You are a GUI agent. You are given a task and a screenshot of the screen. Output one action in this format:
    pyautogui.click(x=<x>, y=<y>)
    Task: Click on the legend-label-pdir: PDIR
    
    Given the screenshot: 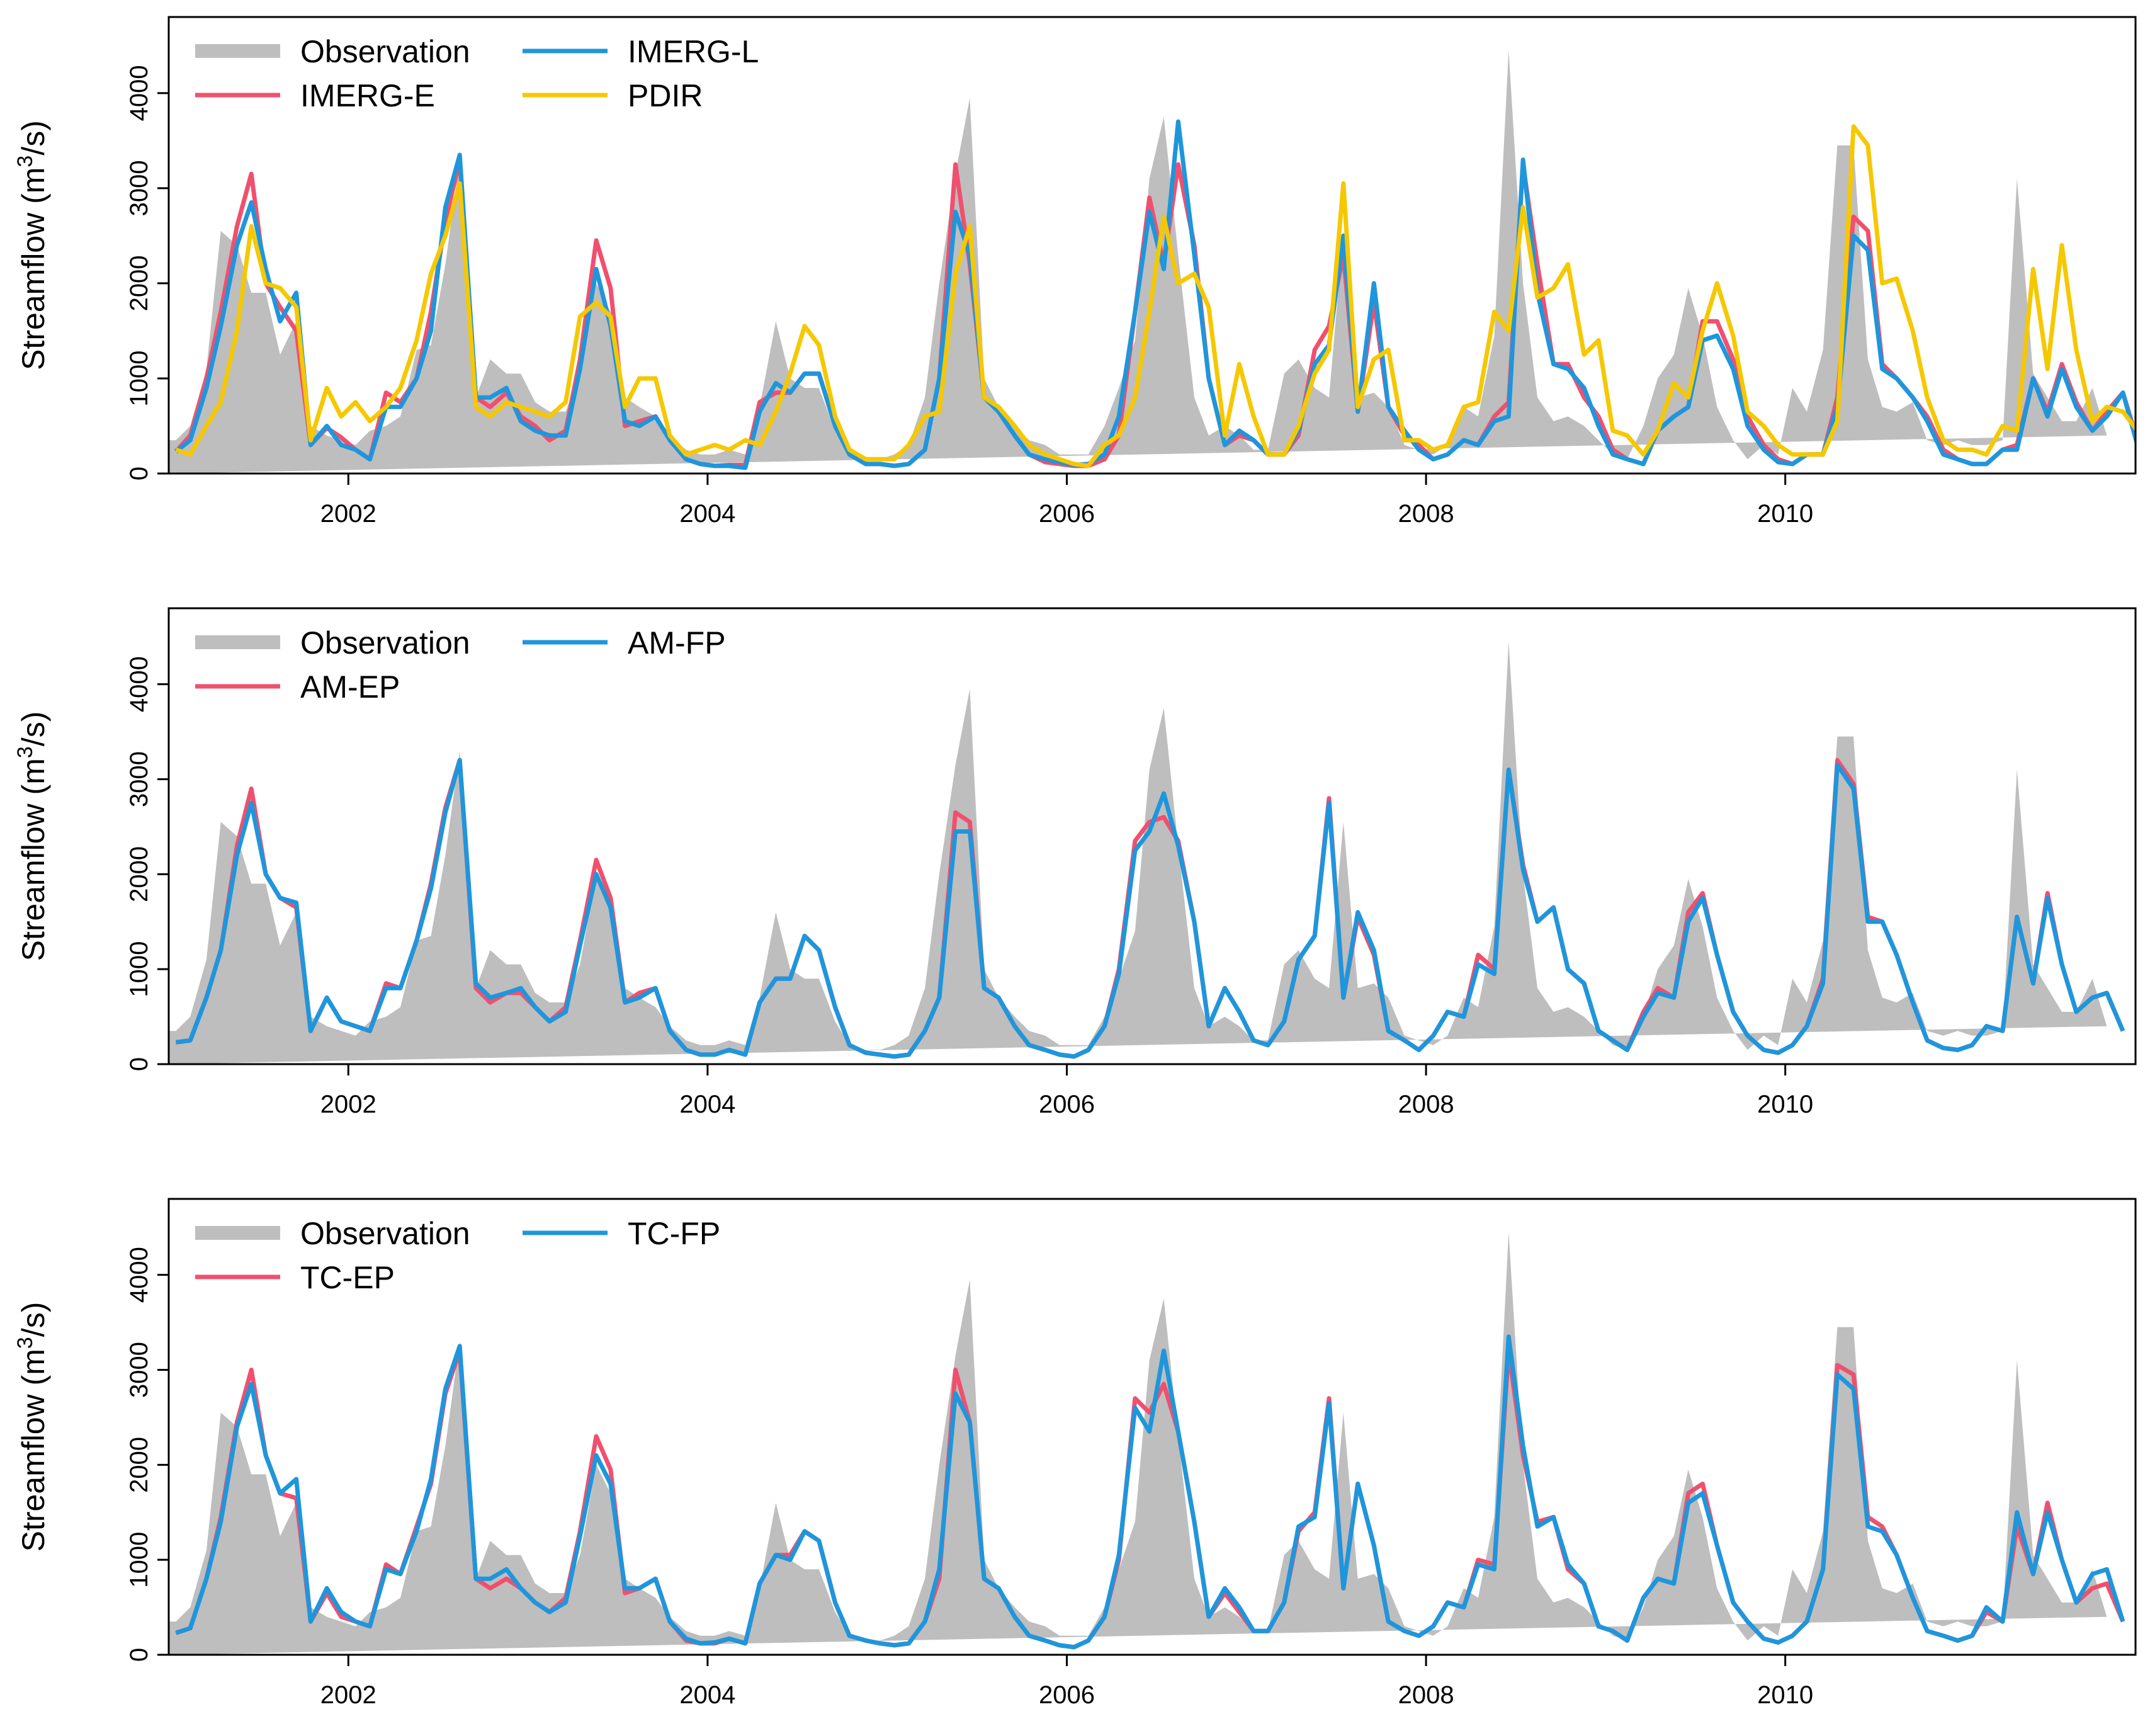 What is the action you would take?
    pyautogui.click(x=665, y=95)
    